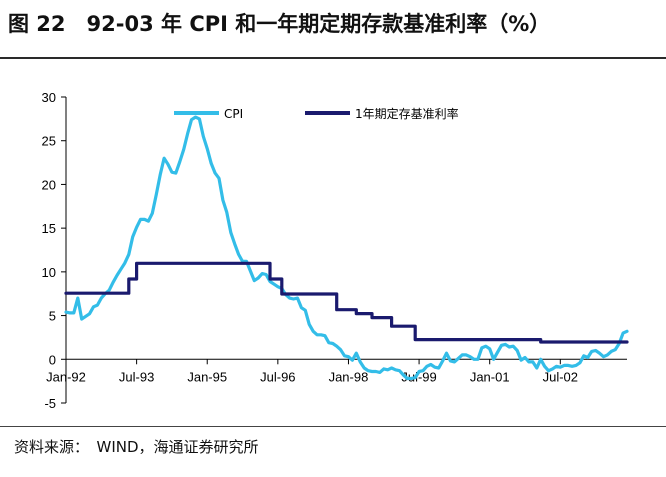  What do you see at coordinates (233, 114) in the screenshot?
I see `legend-label-cpi: CPI` at bounding box center [233, 114].